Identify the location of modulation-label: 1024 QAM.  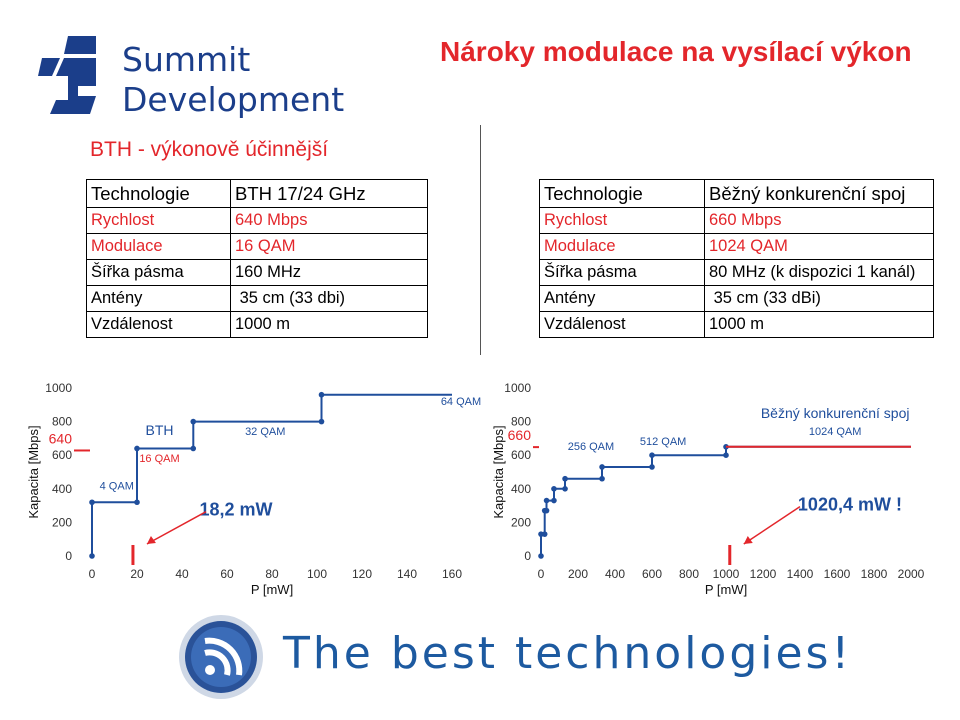
(835, 432).